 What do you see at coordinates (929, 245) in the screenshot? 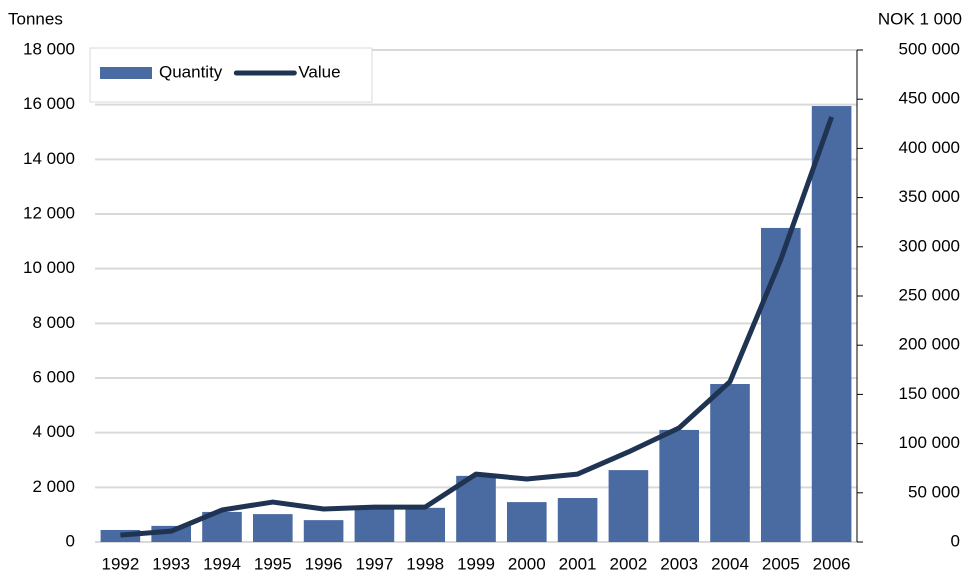
I see `y2-tick-label: 300 000` at bounding box center [929, 245].